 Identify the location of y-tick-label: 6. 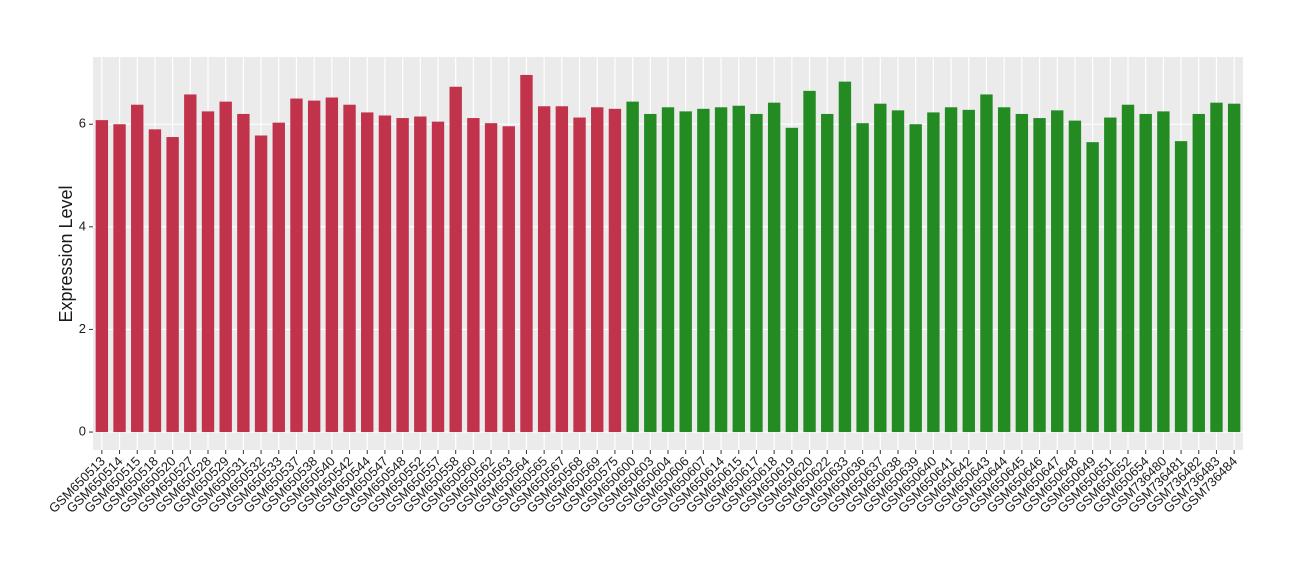
(82, 123).